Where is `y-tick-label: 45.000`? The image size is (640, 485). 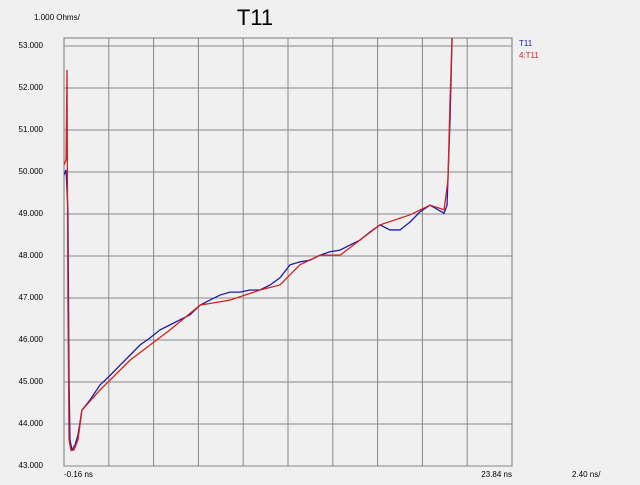 y-tick-label: 45.000 is located at coordinates (31, 381).